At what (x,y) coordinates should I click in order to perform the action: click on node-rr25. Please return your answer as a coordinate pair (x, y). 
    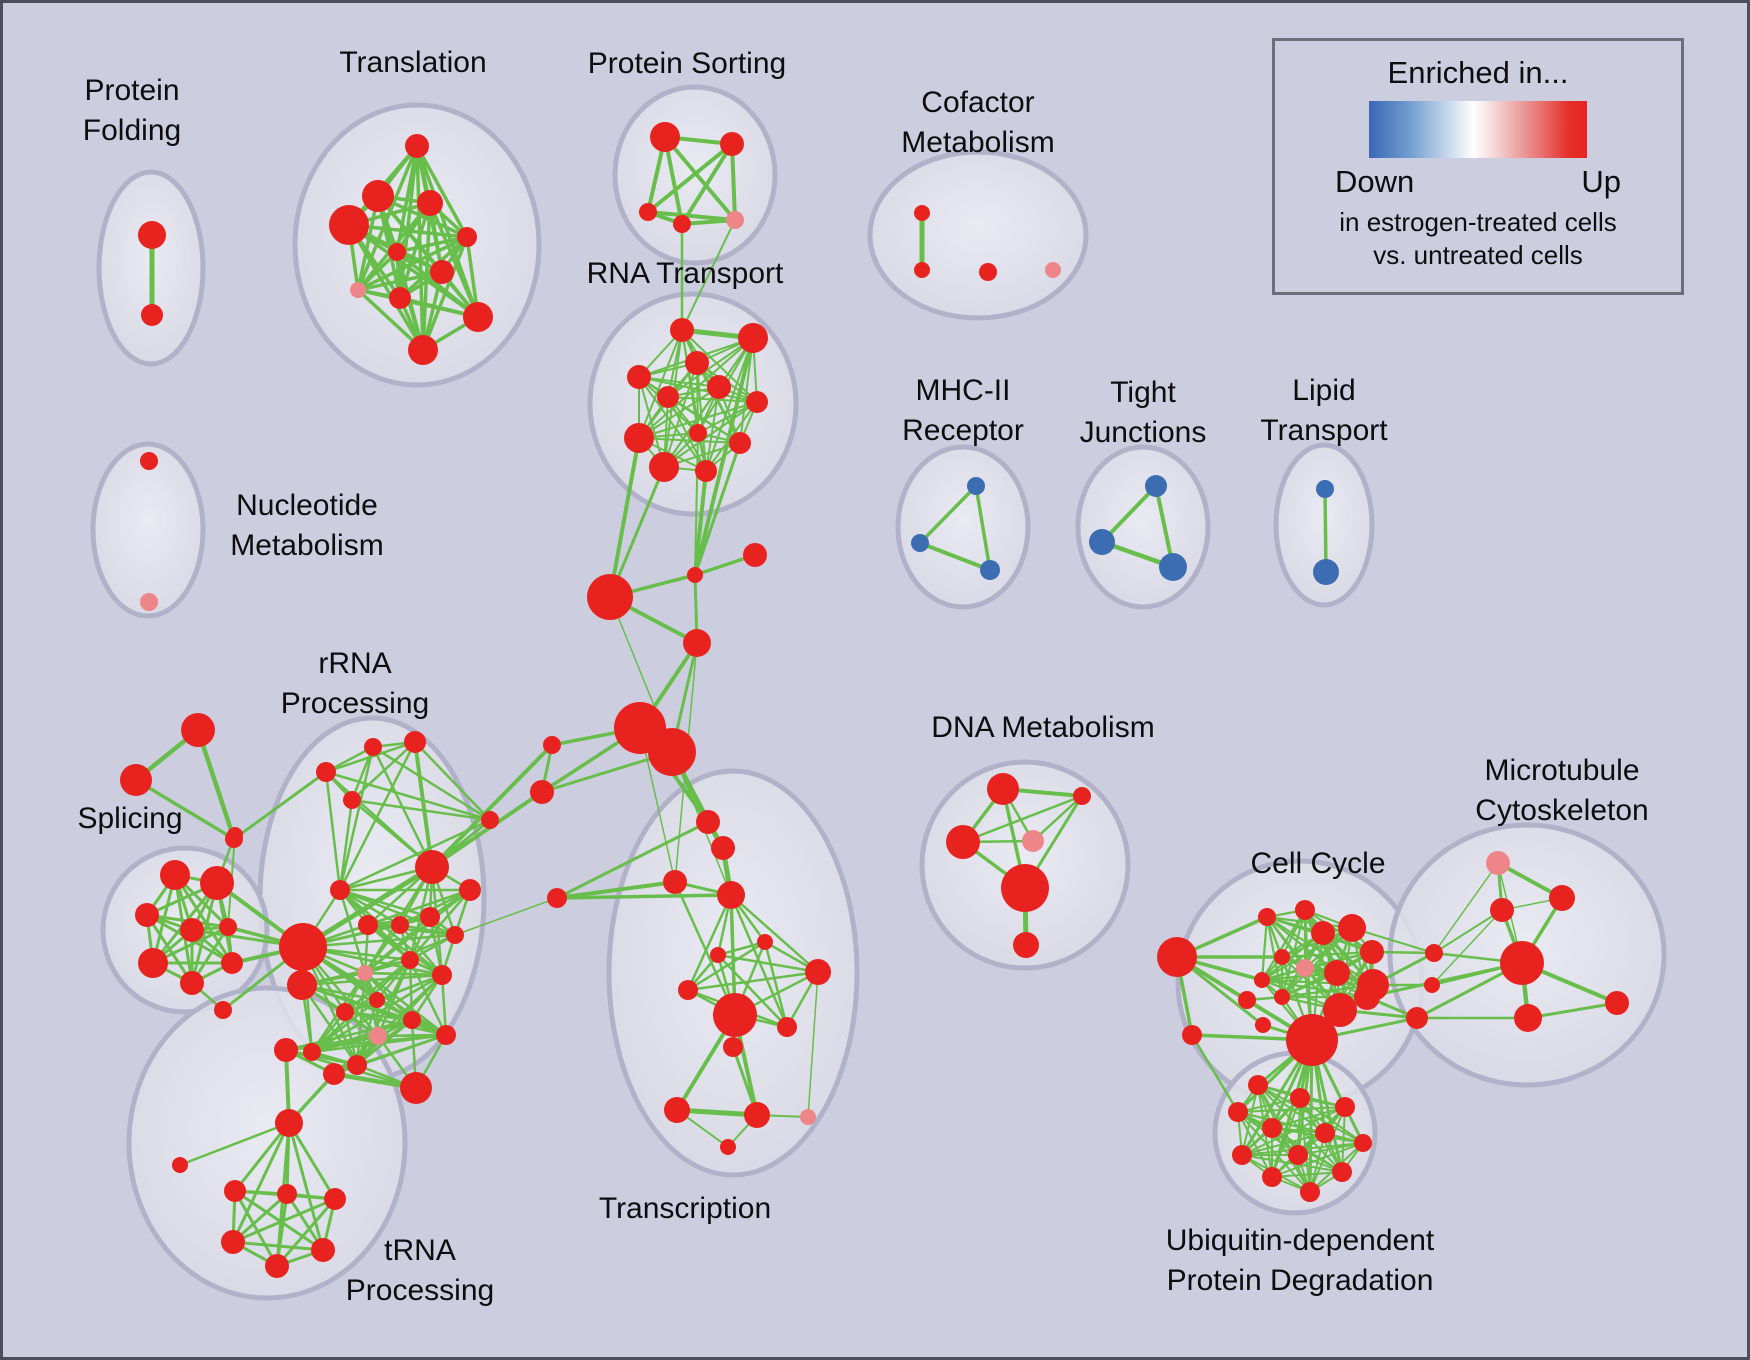
    Looking at the image, I should click on (490, 820).